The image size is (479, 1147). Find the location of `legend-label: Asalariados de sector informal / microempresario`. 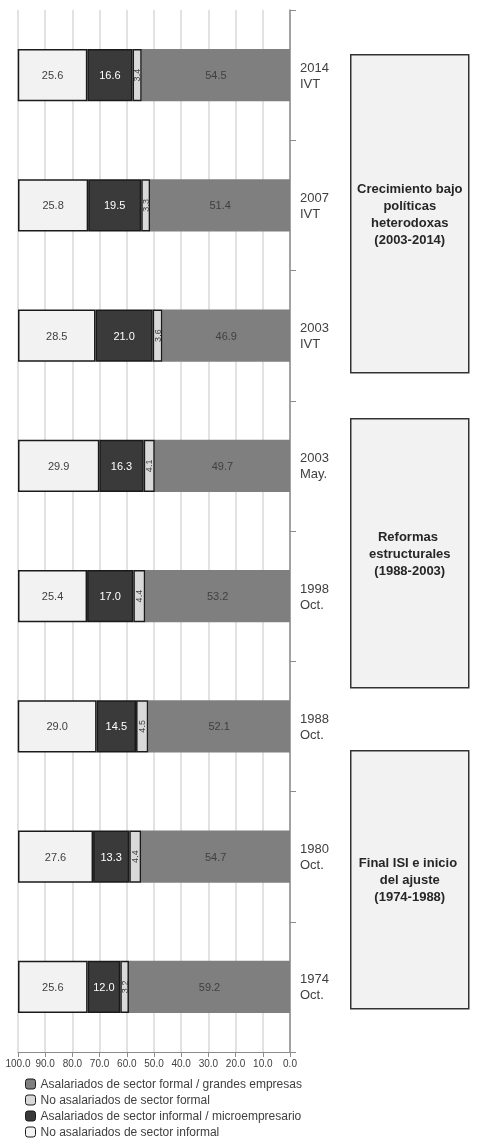

legend-label: Asalariados de sector informal / microempresario is located at coordinates (171, 1116).